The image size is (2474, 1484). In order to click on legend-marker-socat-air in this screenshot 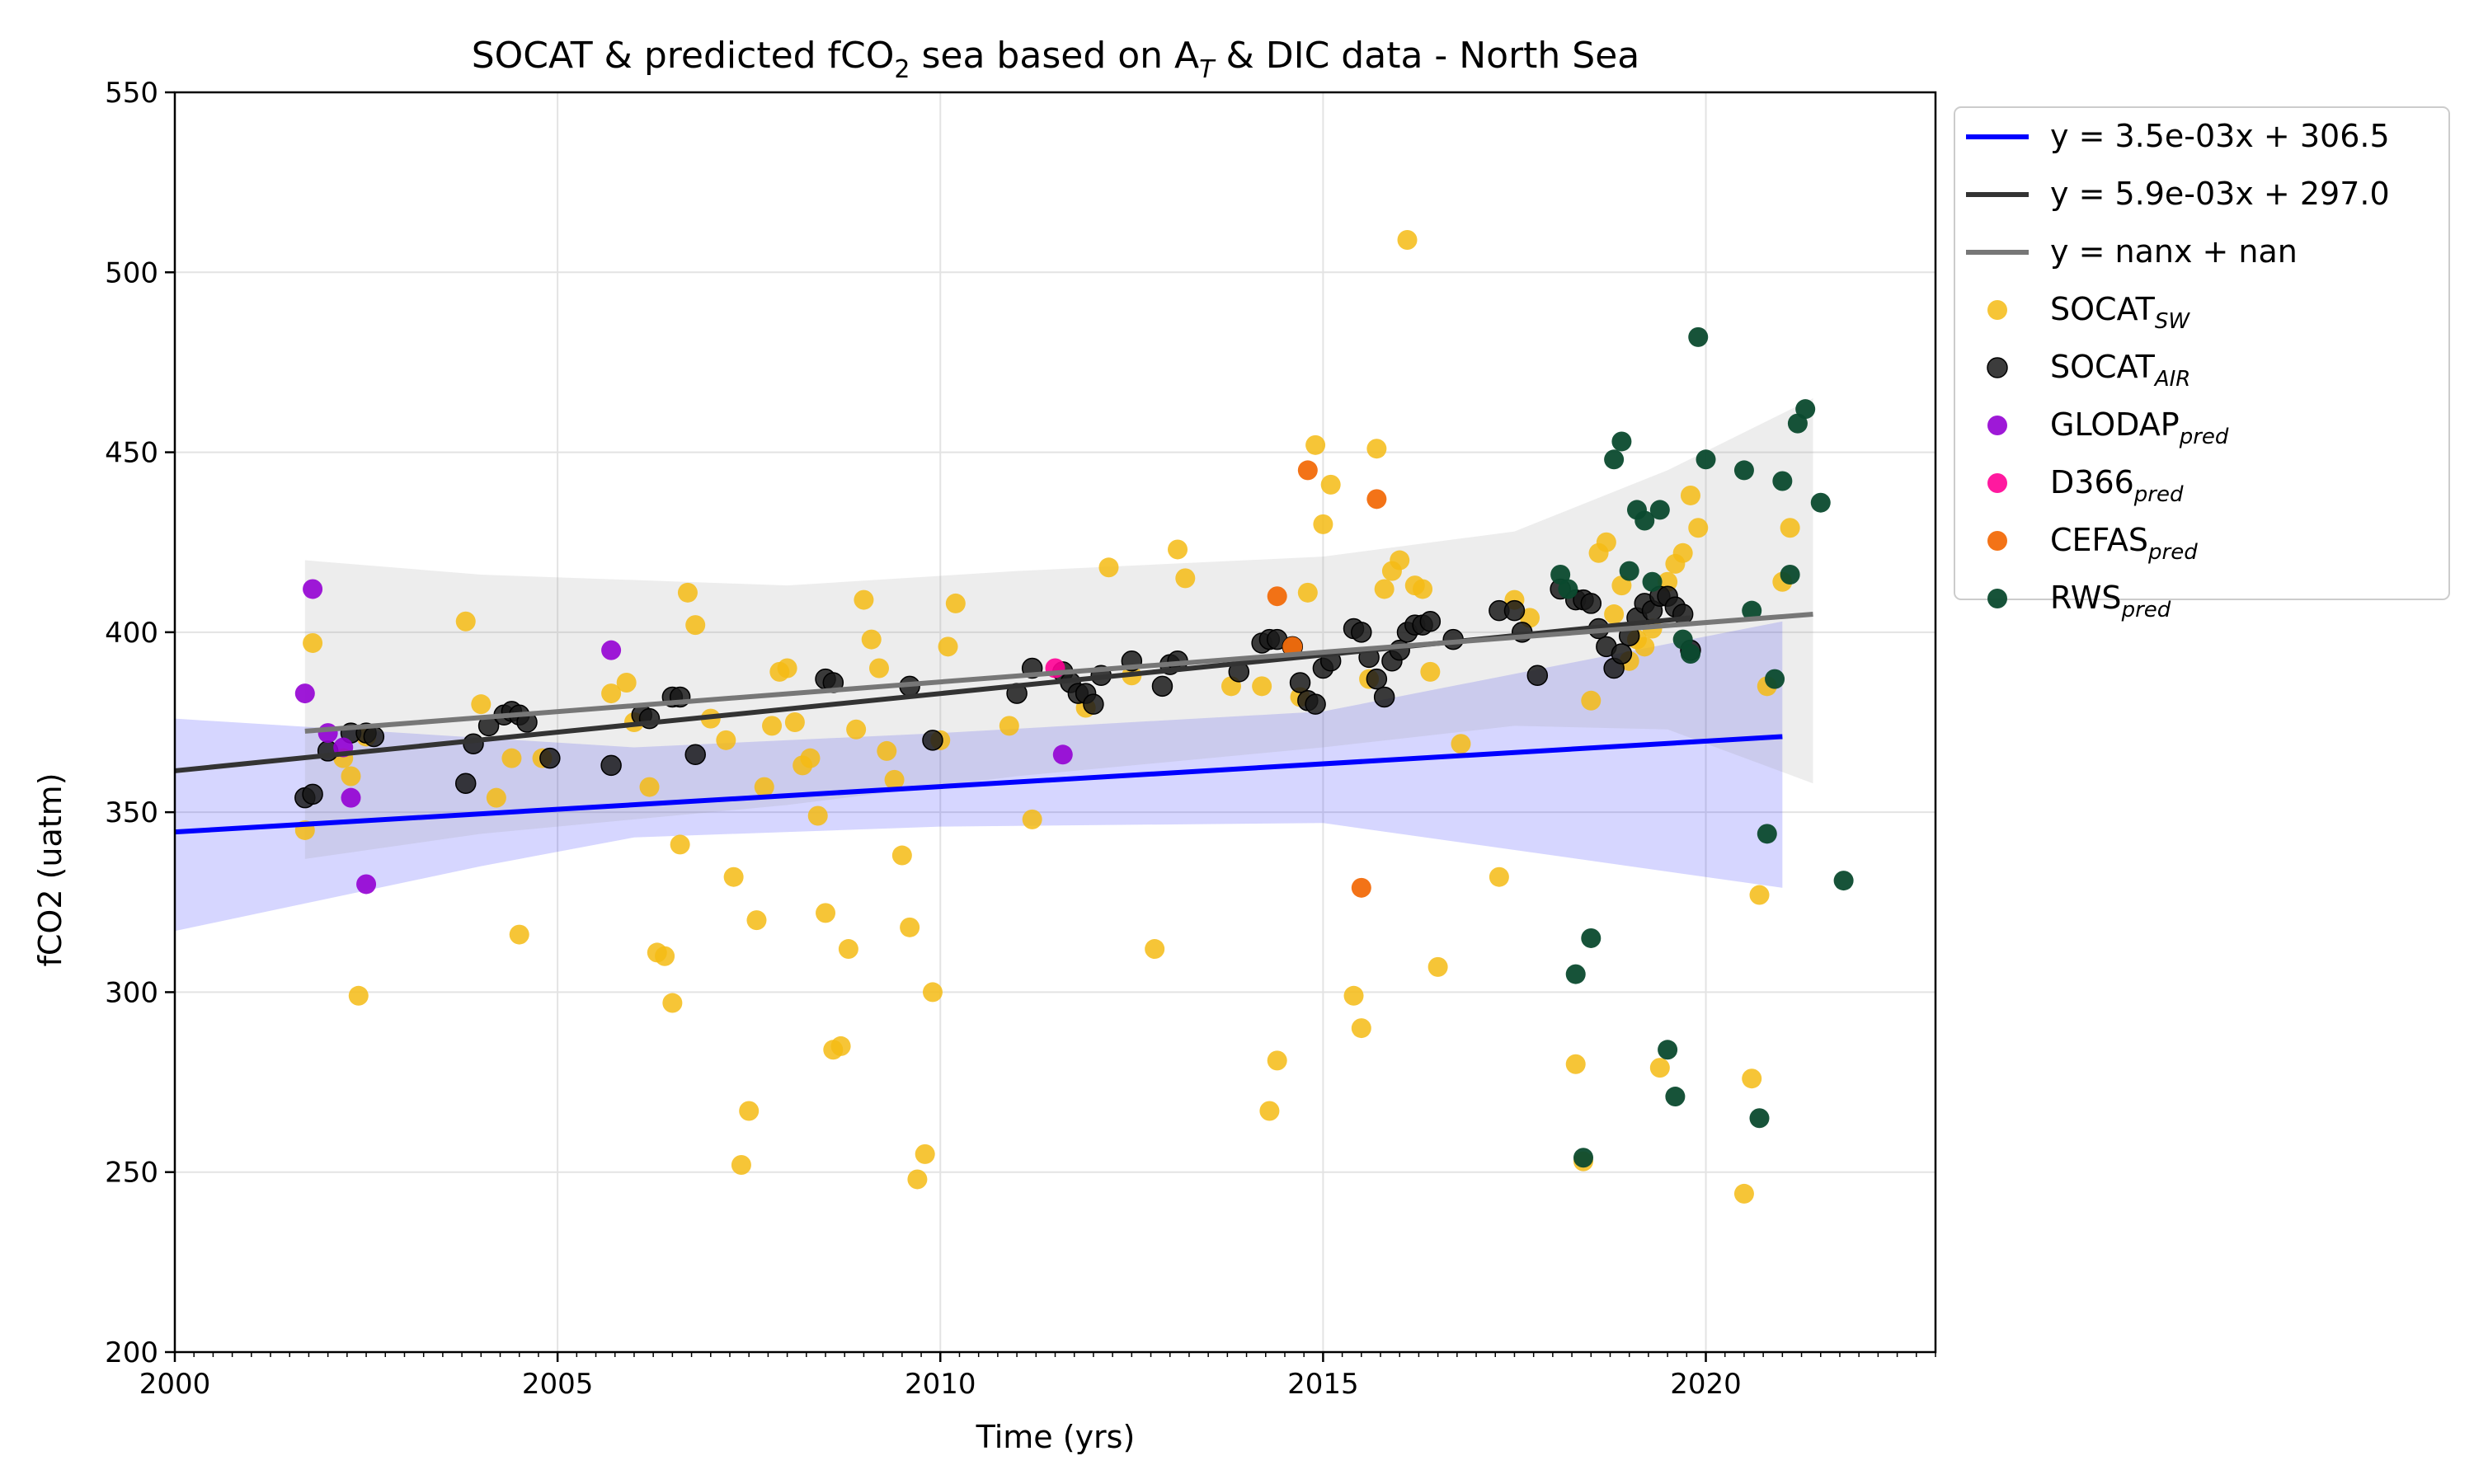, I will do `click(1997, 367)`.